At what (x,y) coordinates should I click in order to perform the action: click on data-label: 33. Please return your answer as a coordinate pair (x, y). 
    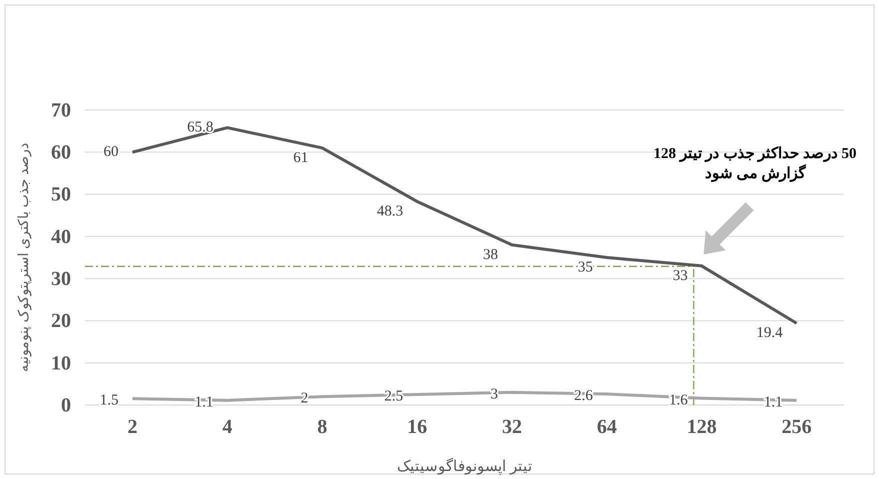
    Looking at the image, I should click on (680, 276).